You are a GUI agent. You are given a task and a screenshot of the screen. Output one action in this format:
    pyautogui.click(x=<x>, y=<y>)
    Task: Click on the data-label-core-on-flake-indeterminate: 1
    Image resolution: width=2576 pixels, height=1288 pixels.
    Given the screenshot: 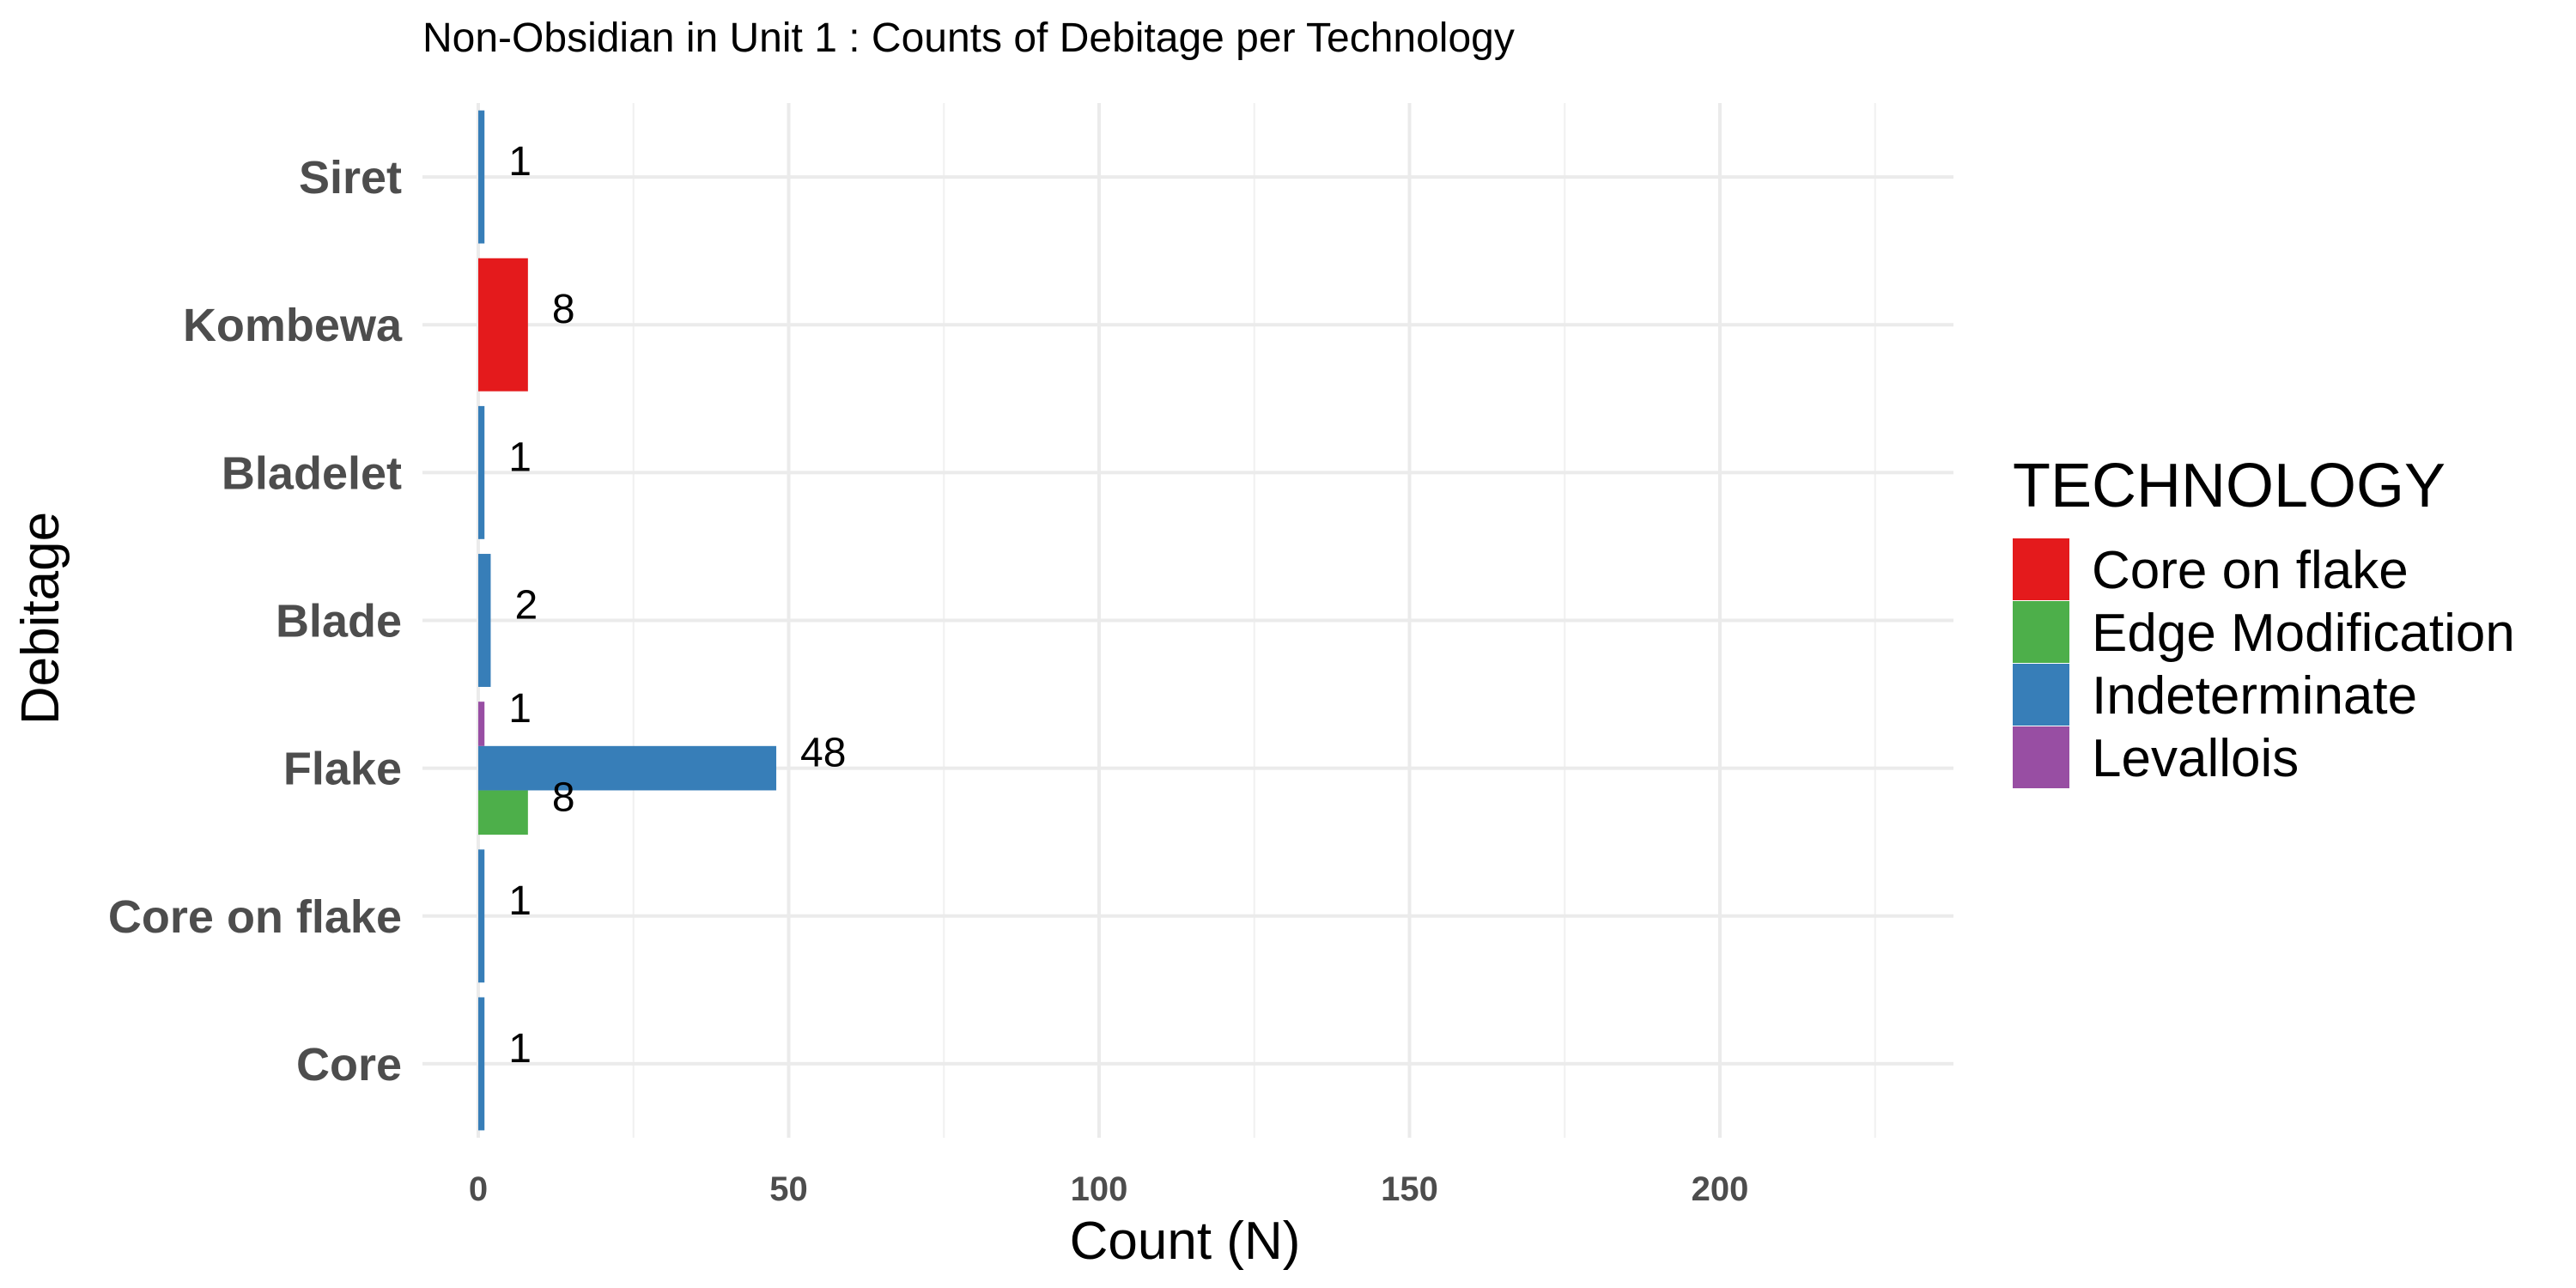 What is the action you would take?
    pyautogui.click(x=520, y=901)
    